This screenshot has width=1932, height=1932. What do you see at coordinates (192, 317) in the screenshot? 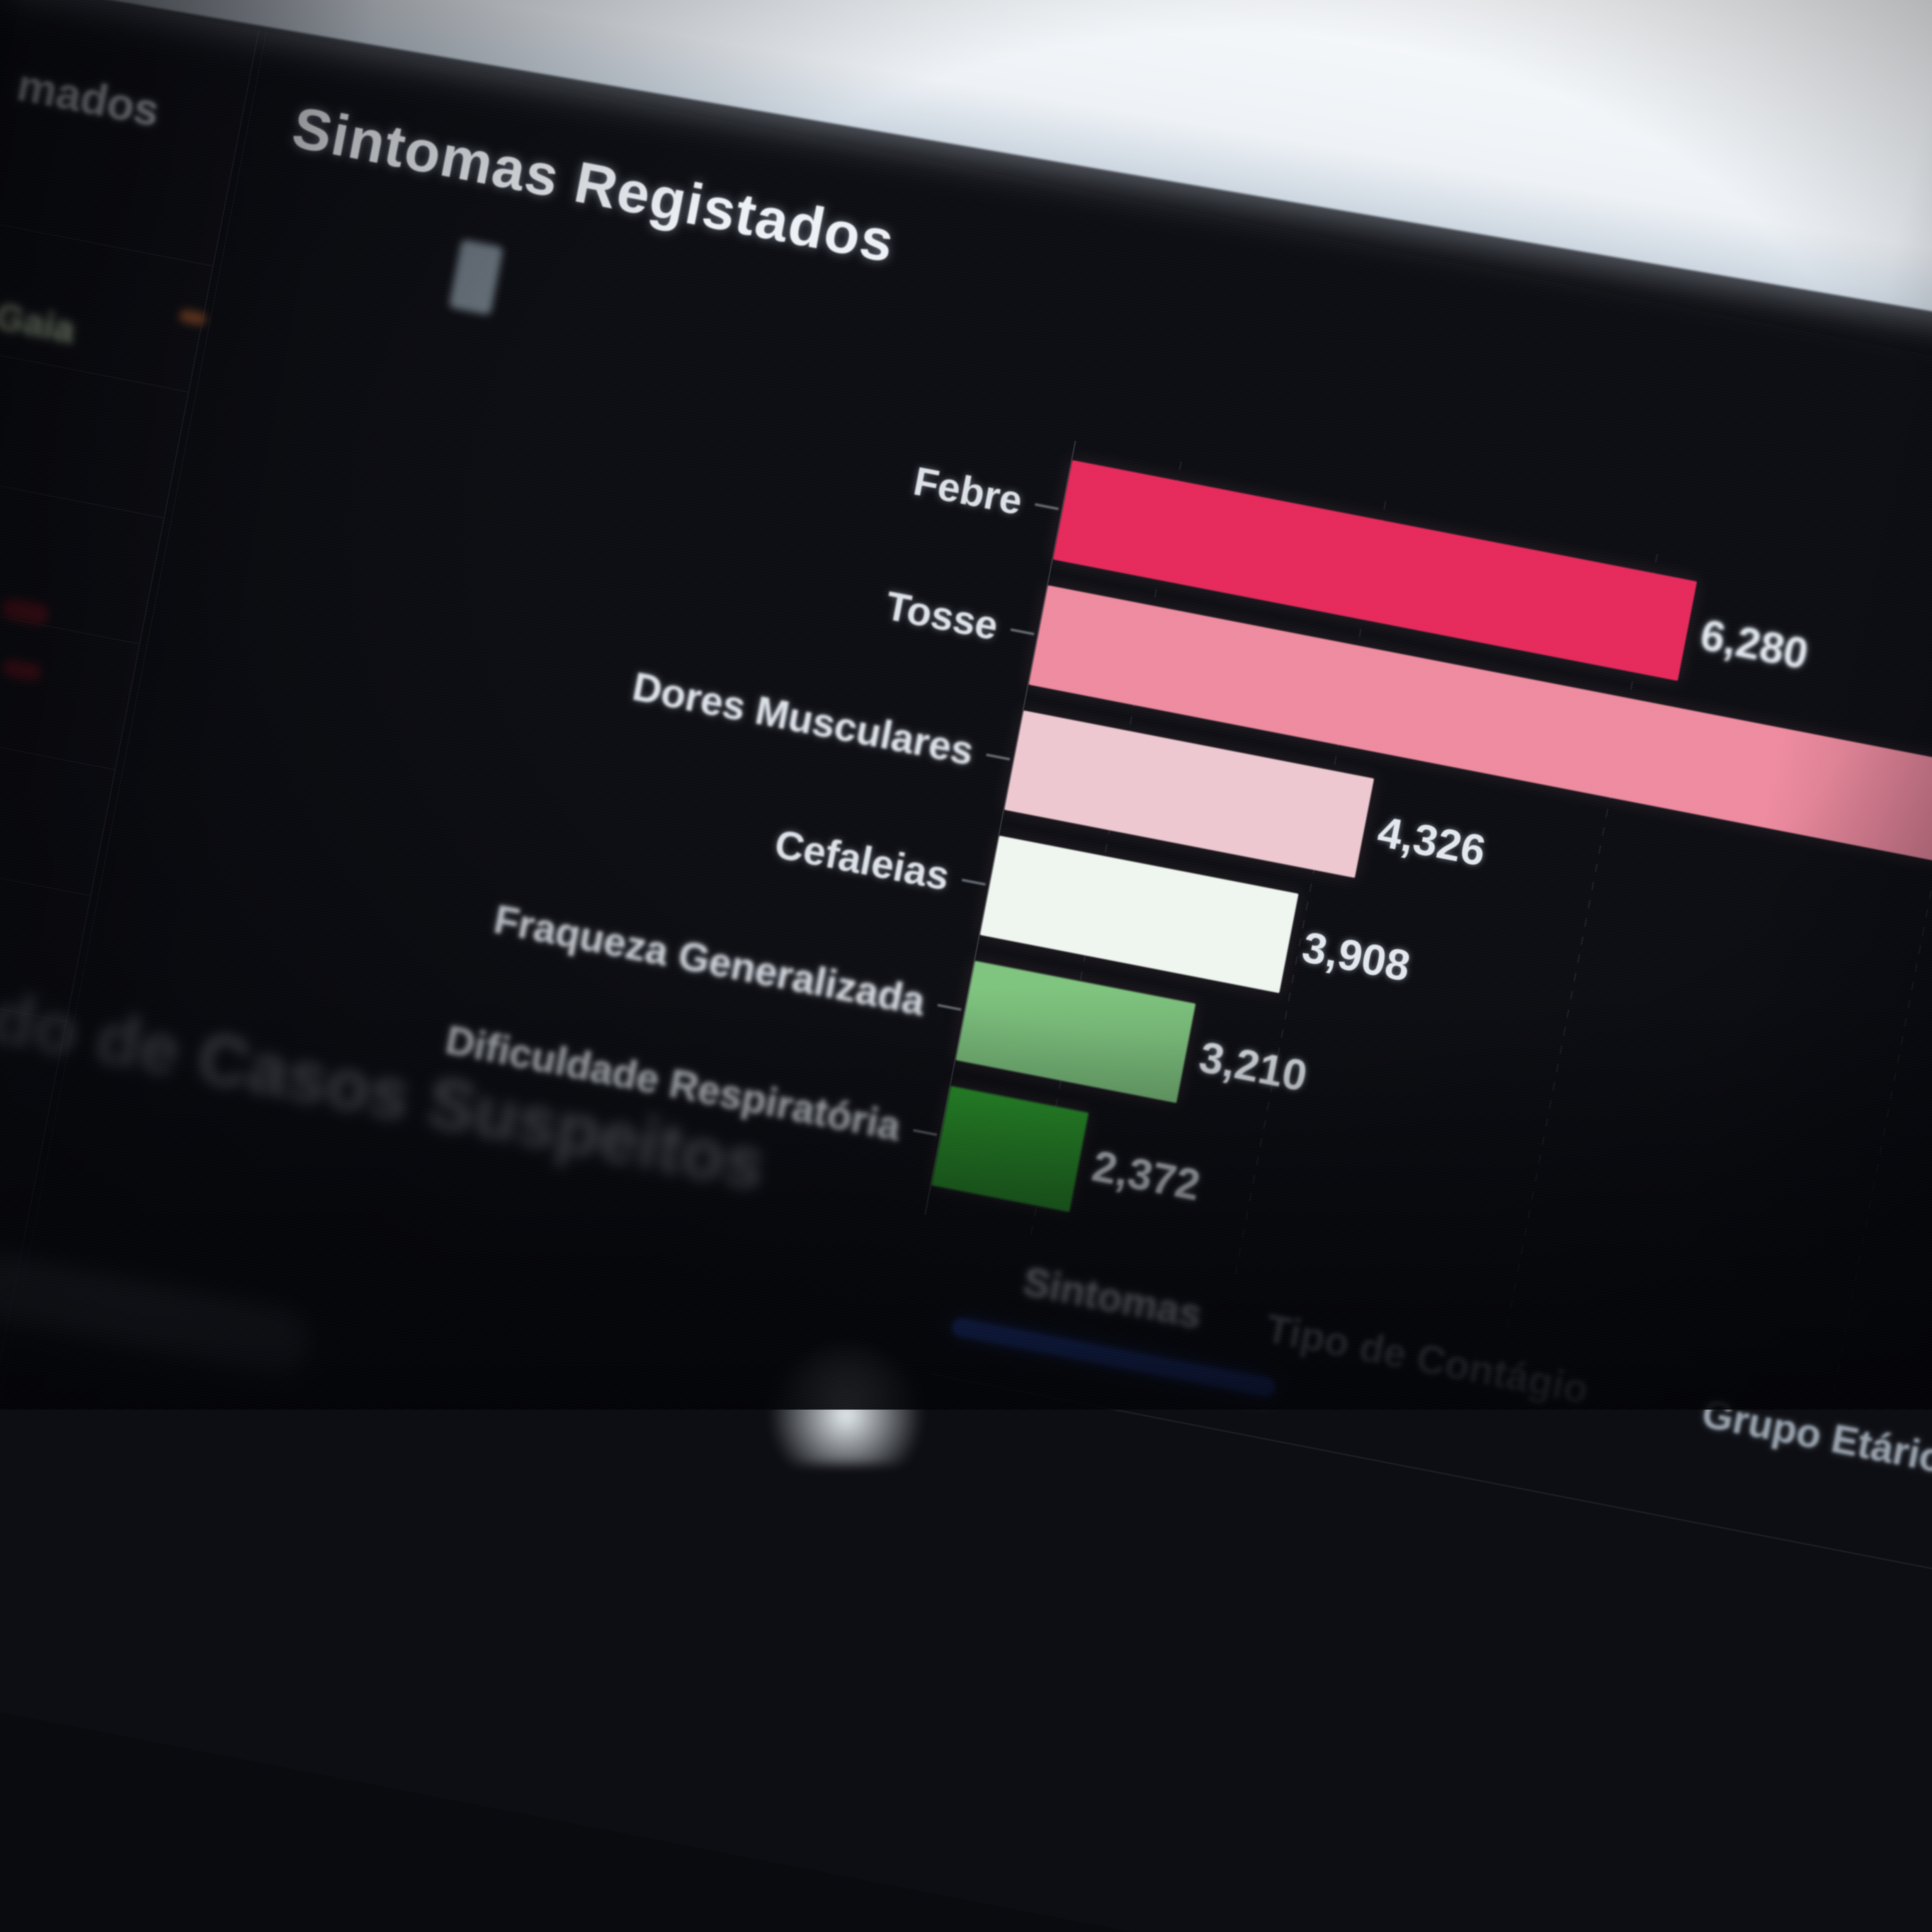
I see `blurred-orange-dot` at bounding box center [192, 317].